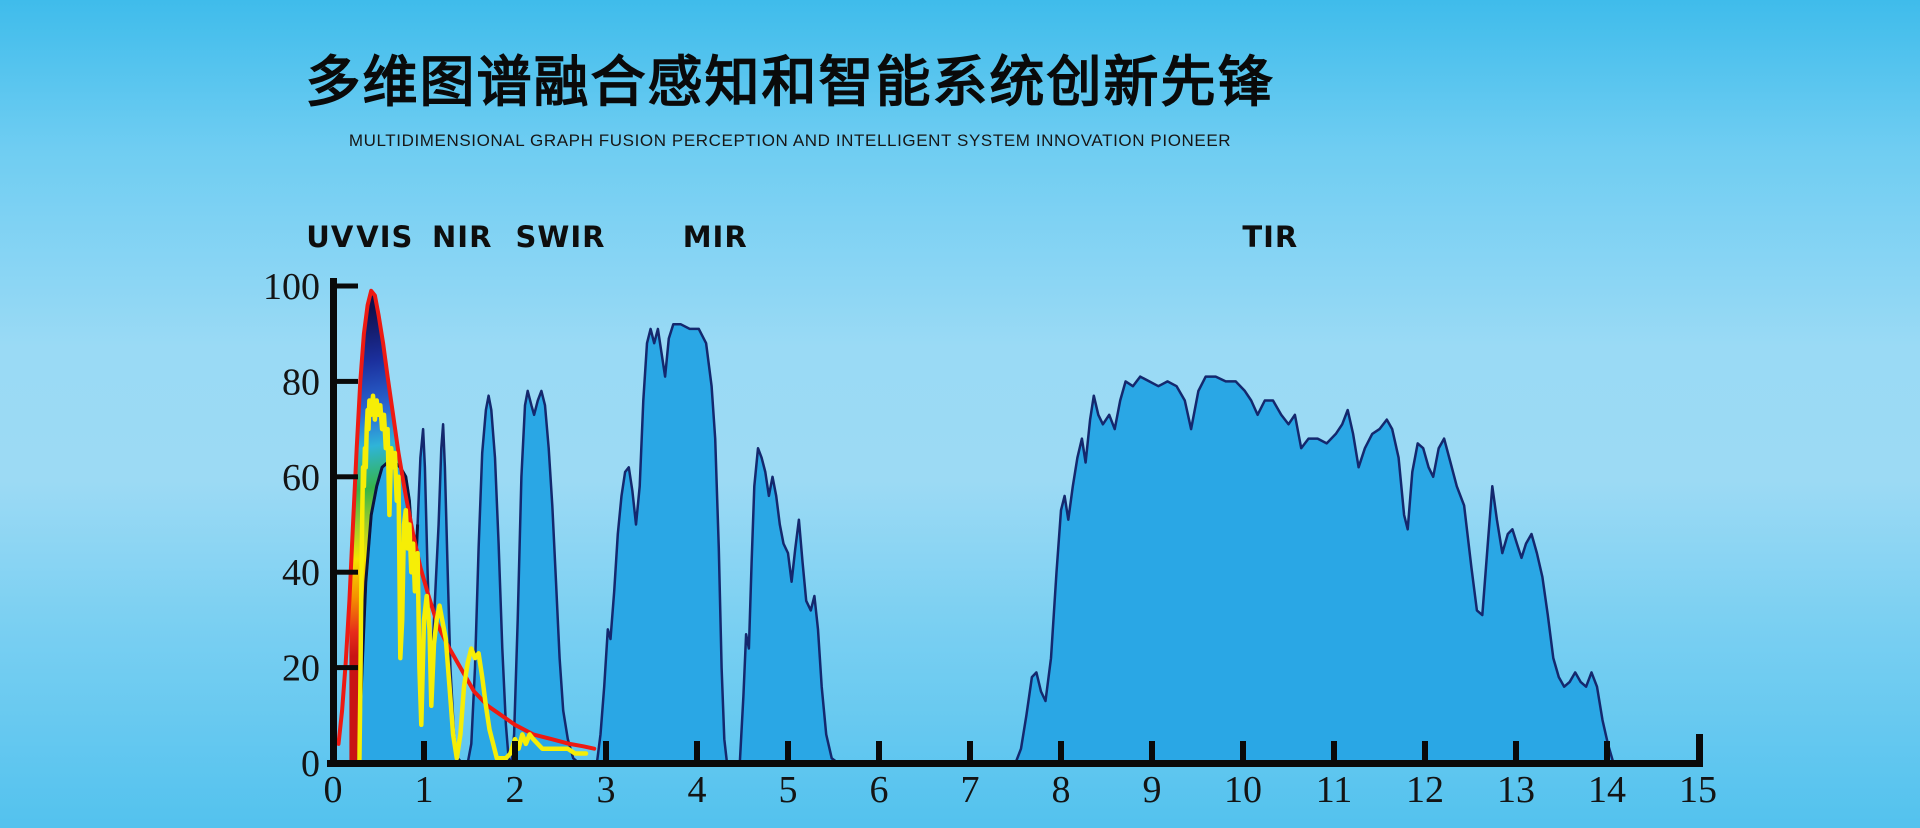 This screenshot has width=1920, height=828. I want to click on x-axis-line, so click(1015, 763).